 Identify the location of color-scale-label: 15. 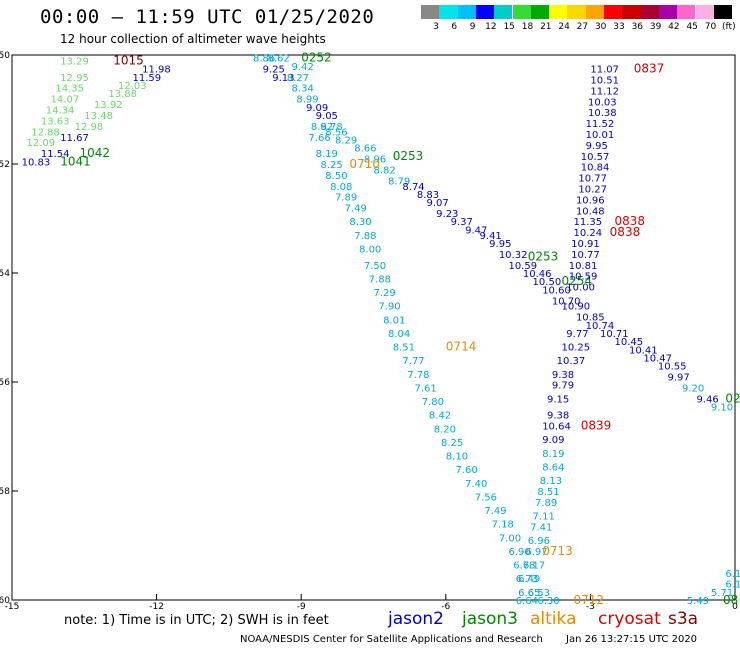
(509, 27).